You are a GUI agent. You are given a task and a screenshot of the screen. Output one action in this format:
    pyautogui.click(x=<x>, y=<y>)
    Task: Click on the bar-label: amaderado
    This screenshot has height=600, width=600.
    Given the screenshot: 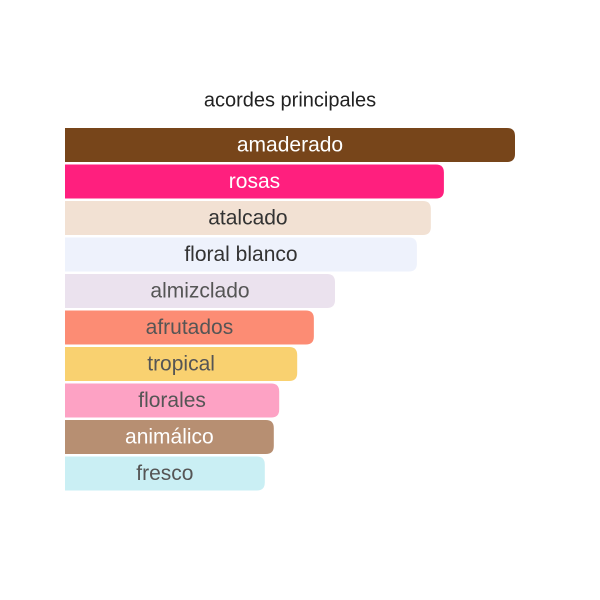 What is the action you would take?
    pyautogui.click(x=290, y=145)
    